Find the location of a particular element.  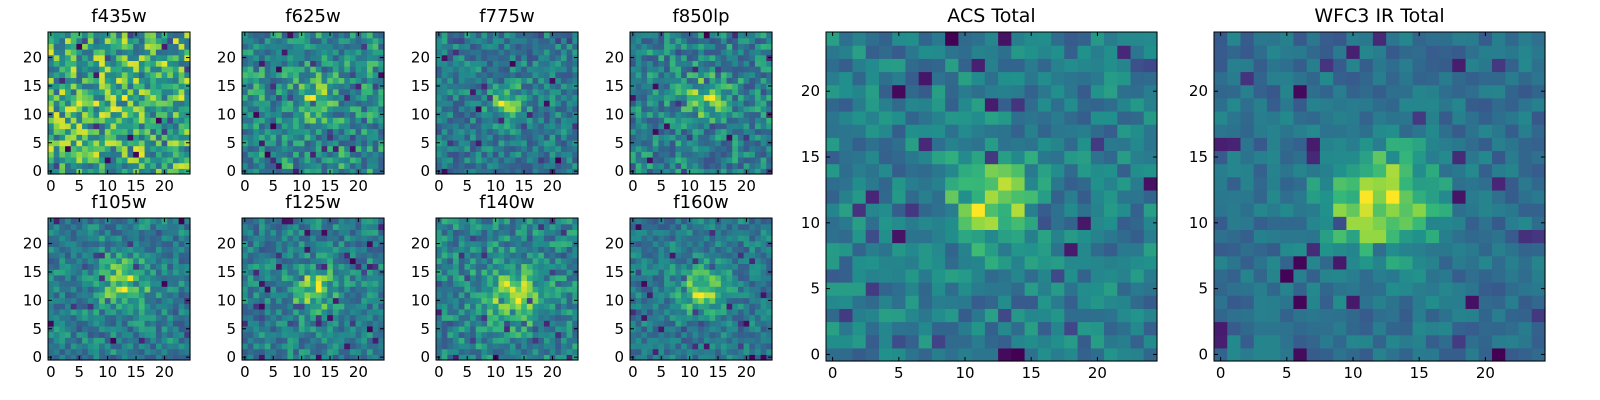

y-tick-label: 5 is located at coordinates (425, 143).